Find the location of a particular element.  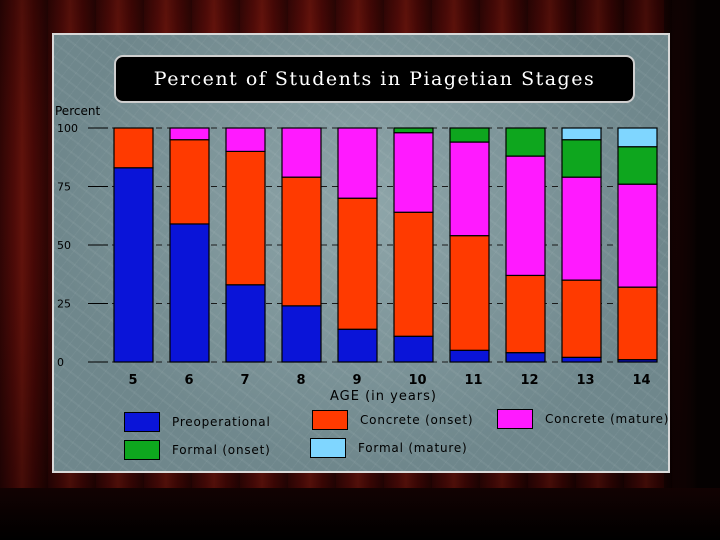

x-tick-label: 11 is located at coordinates (474, 380).